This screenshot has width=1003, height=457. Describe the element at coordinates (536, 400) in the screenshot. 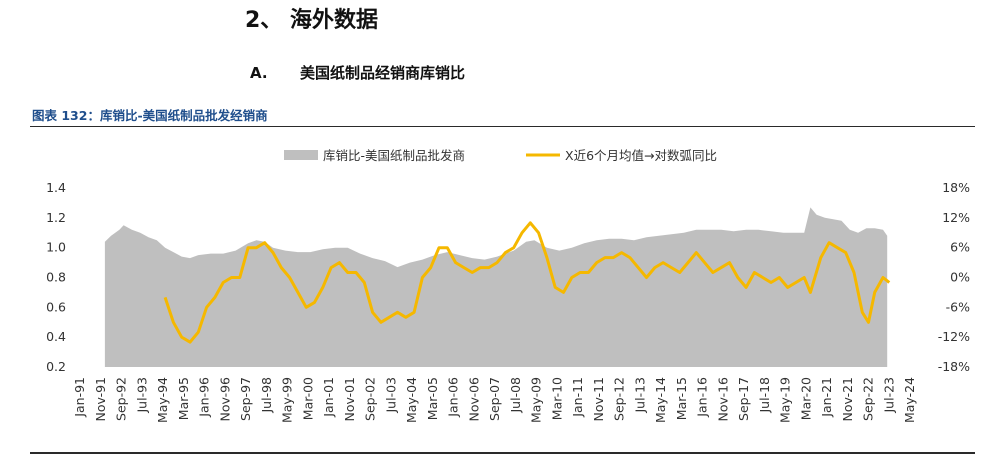

I see `x-tick-label: May-09` at that location.